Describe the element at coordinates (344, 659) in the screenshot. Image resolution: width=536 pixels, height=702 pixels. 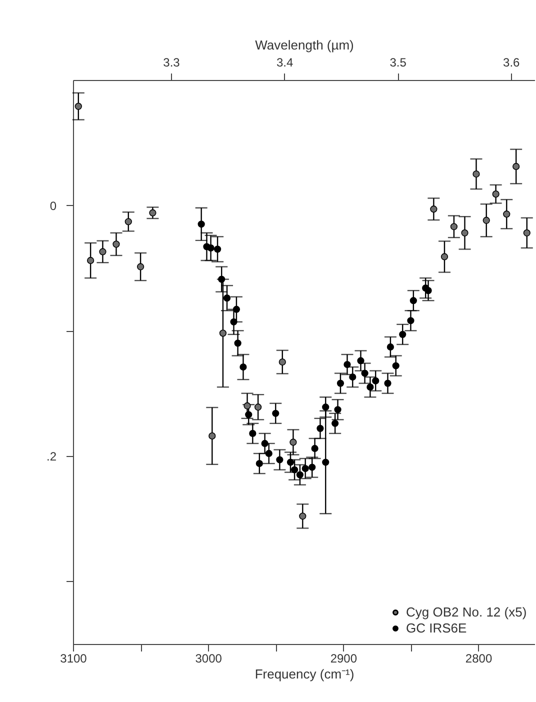
I see `x-tick-label: 2900` at that location.